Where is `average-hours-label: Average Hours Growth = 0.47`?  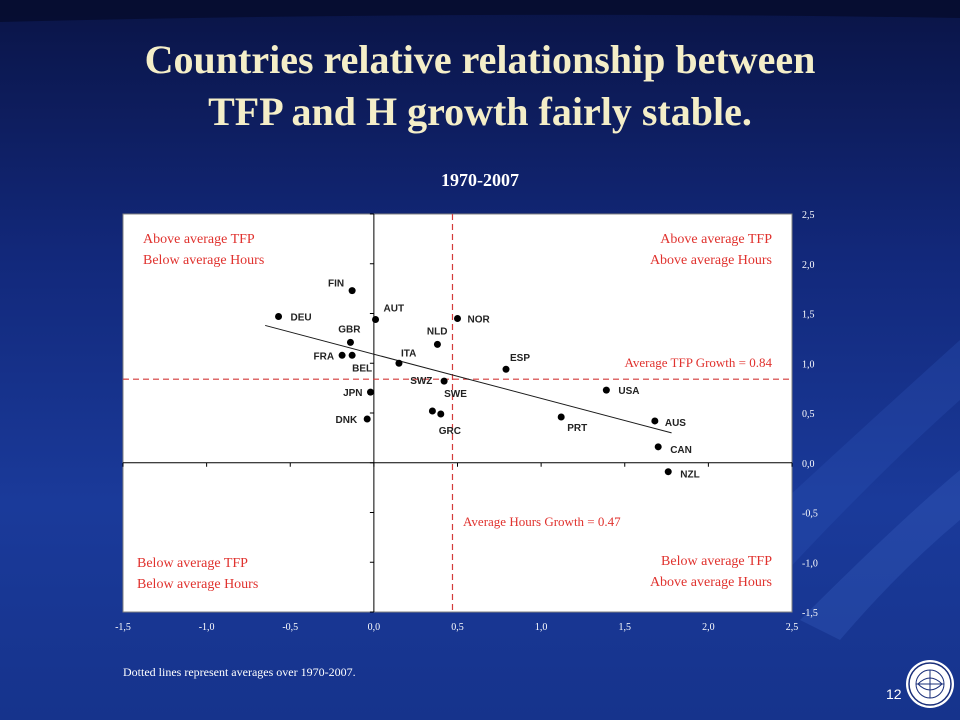 average-hours-label: Average Hours Growth = 0.47 is located at coordinates (542, 521).